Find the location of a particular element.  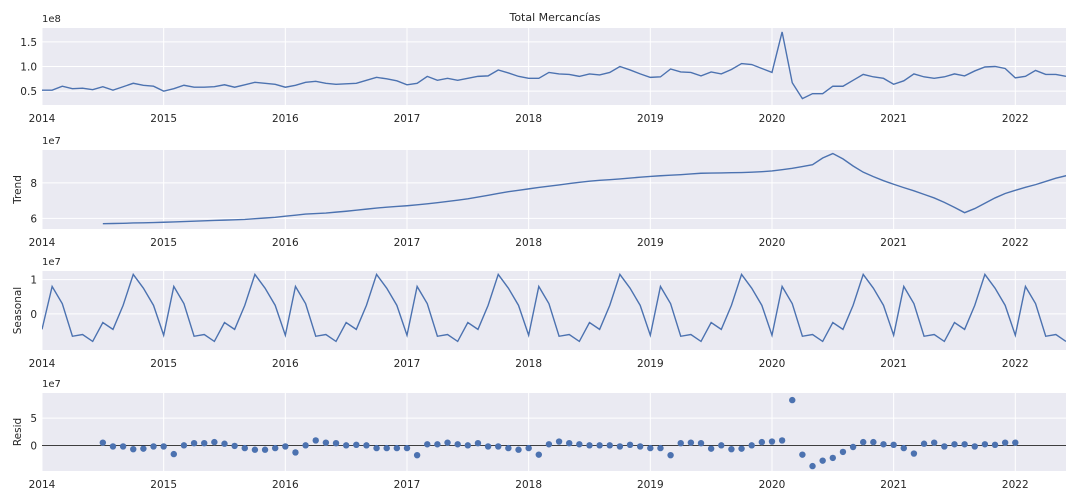

chart-title: Total Mercancías is located at coordinates (554, 17).